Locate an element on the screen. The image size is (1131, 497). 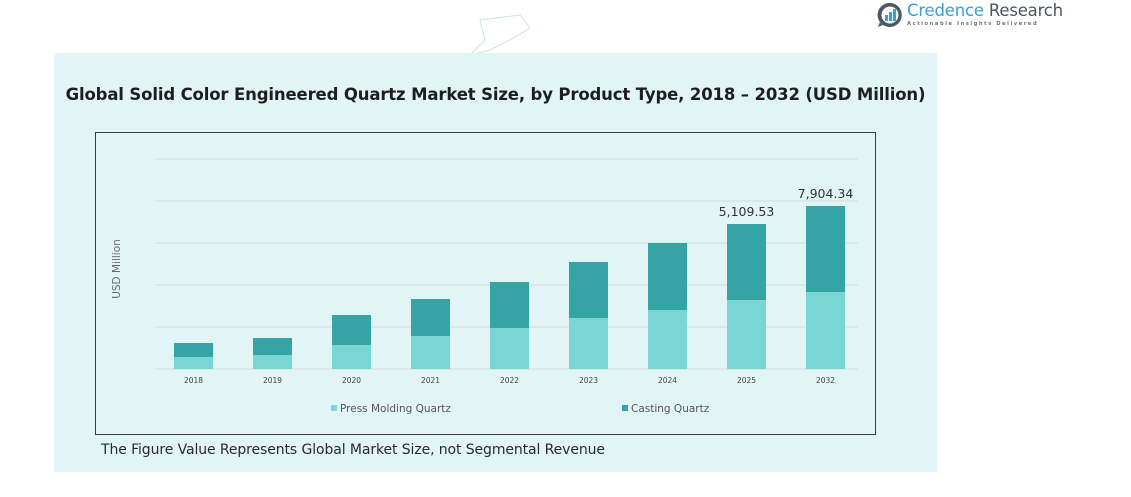
brand-tagline: Actionable Insights Delivered is located at coordinates (973, 23).